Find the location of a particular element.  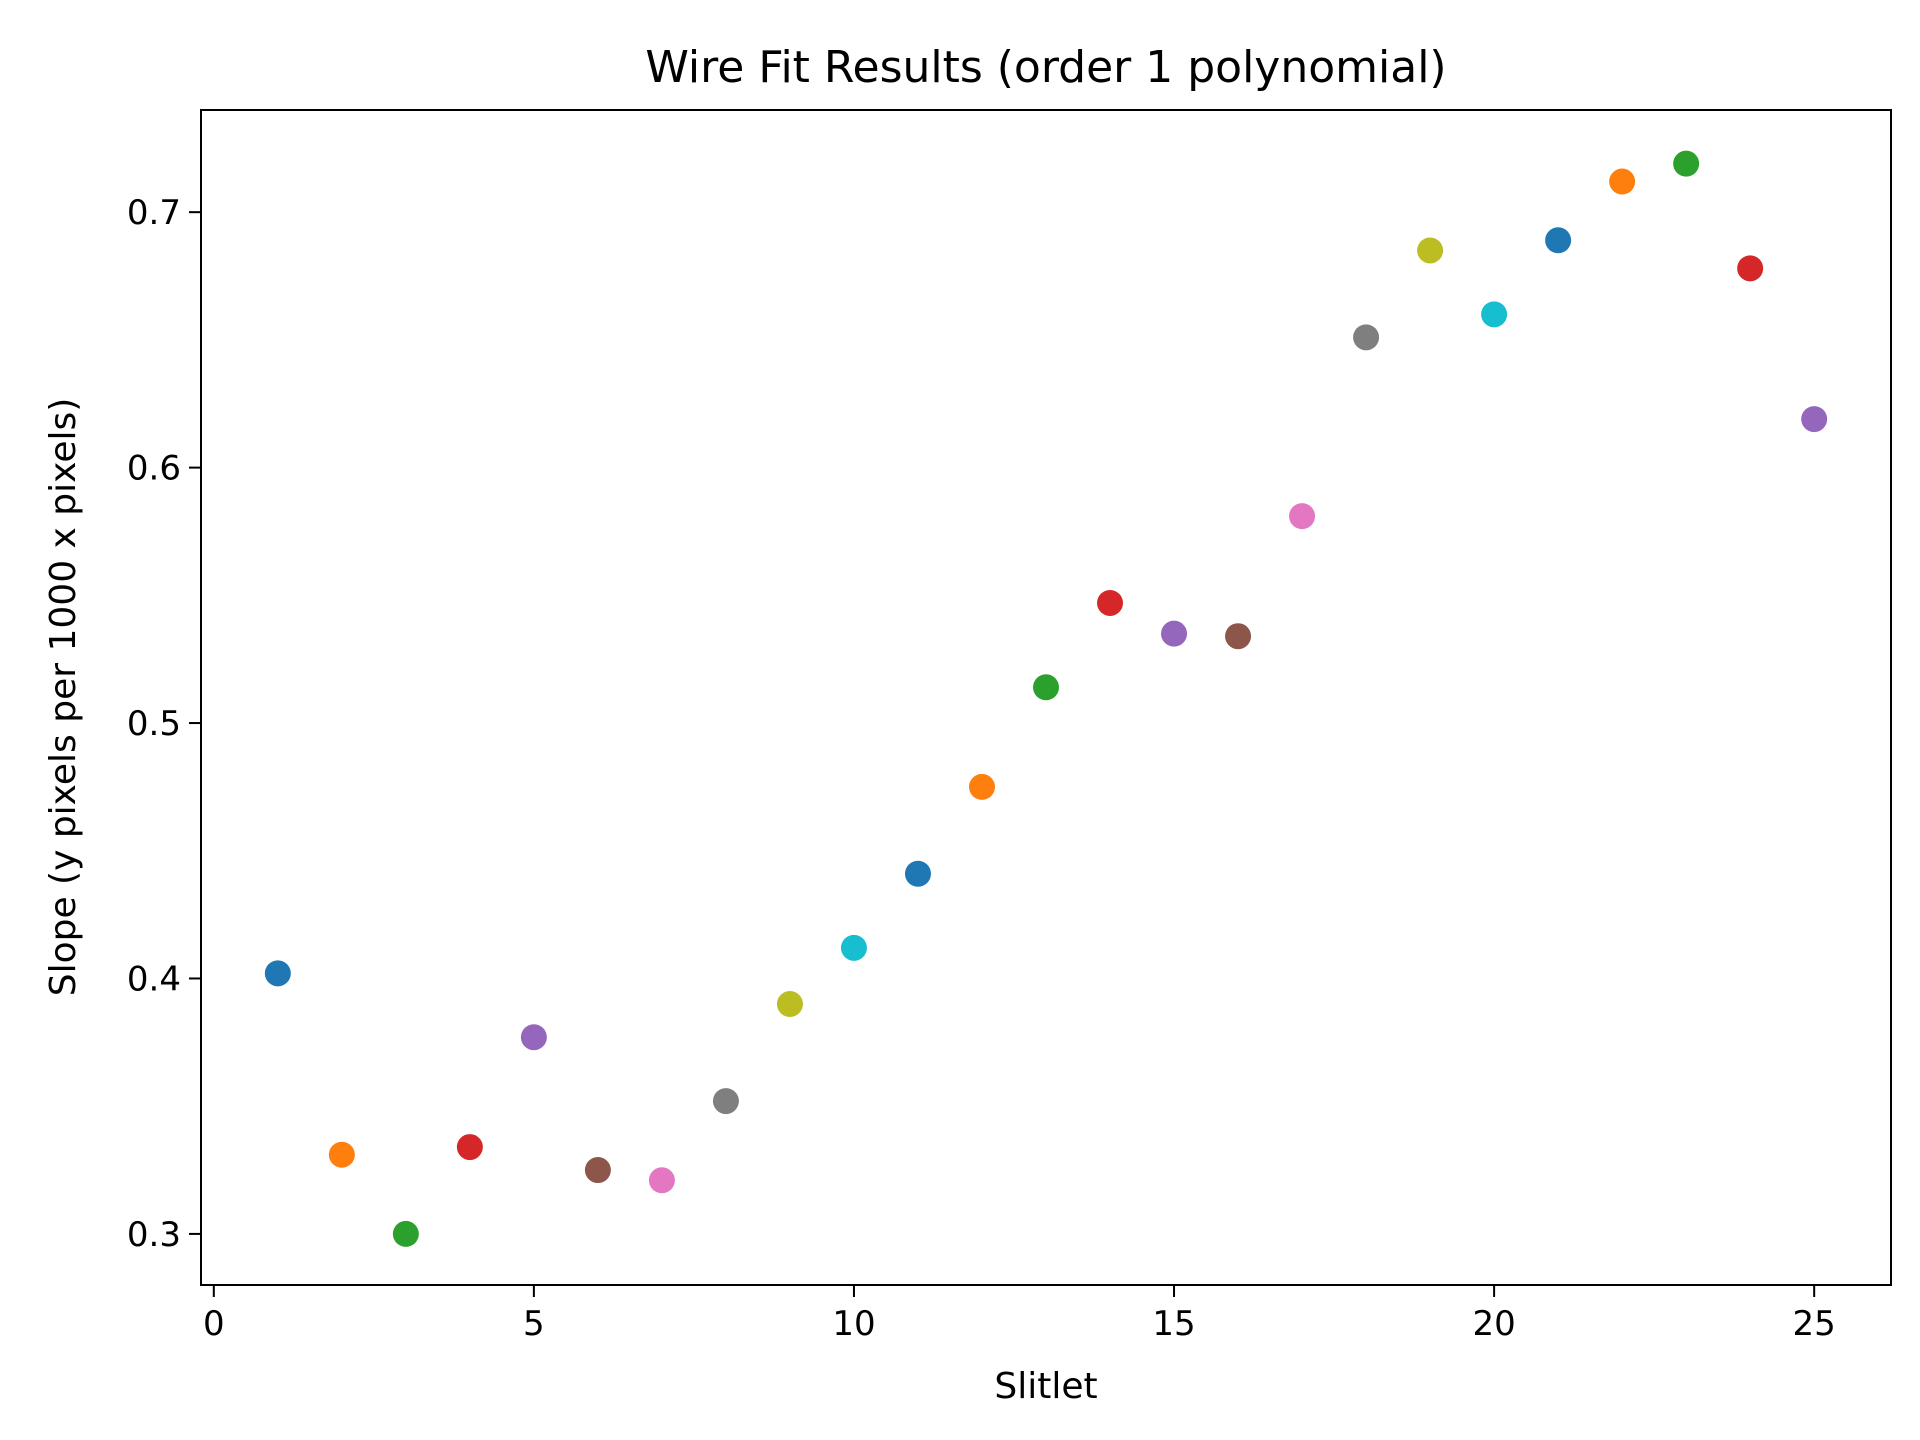

x-axis: 0 5 10 15 20 25 is located at coordinates (1019, 1314).